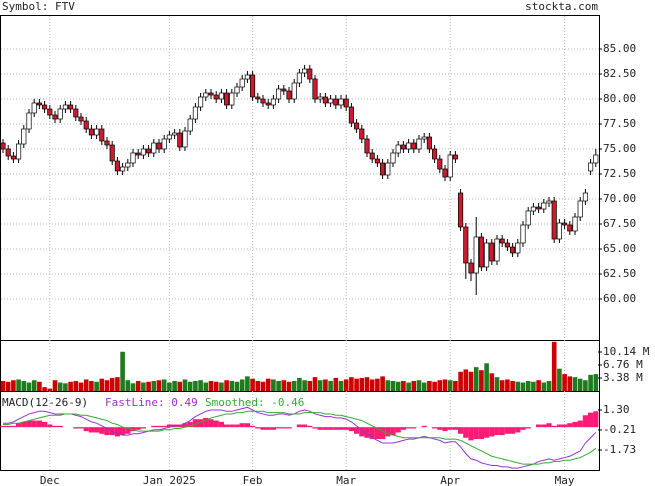 This screenshot has height=486, width=655. What do you see at coordinates (619, 273) in the screenshot?
I see `y-tick-label: 62.50` at bounding box center [619, 273].